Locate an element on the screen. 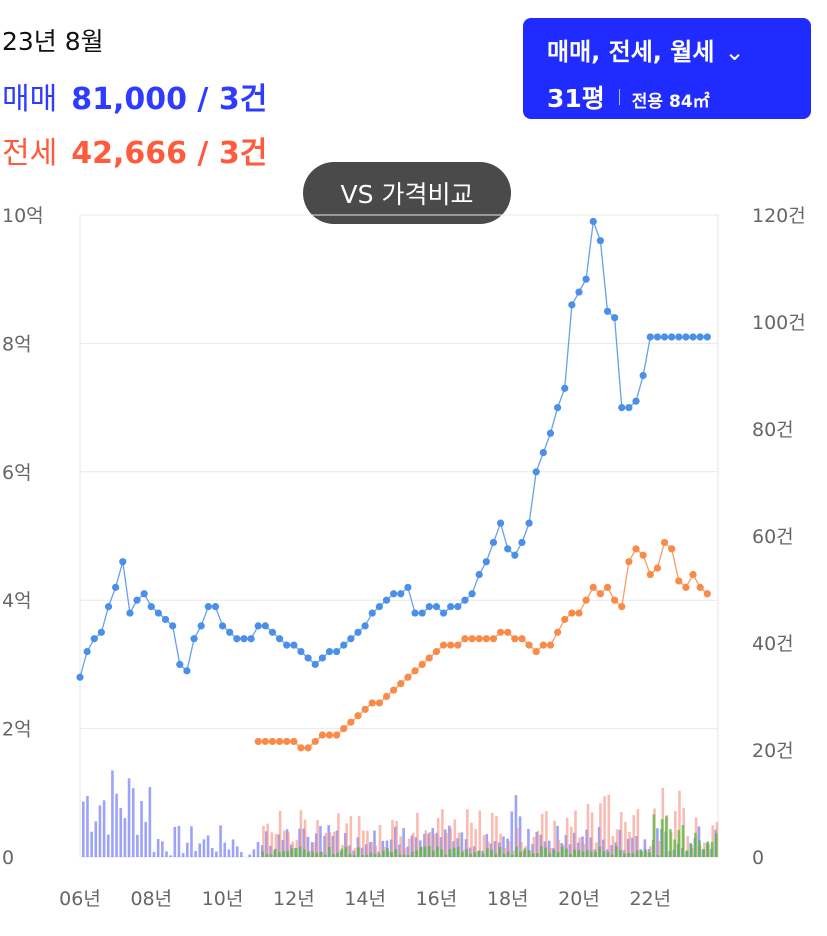  deal-type-selector: 매매, 전세, 월세 ⌄ 31평 전용 84㎡ is located at coordinates (667, 68).